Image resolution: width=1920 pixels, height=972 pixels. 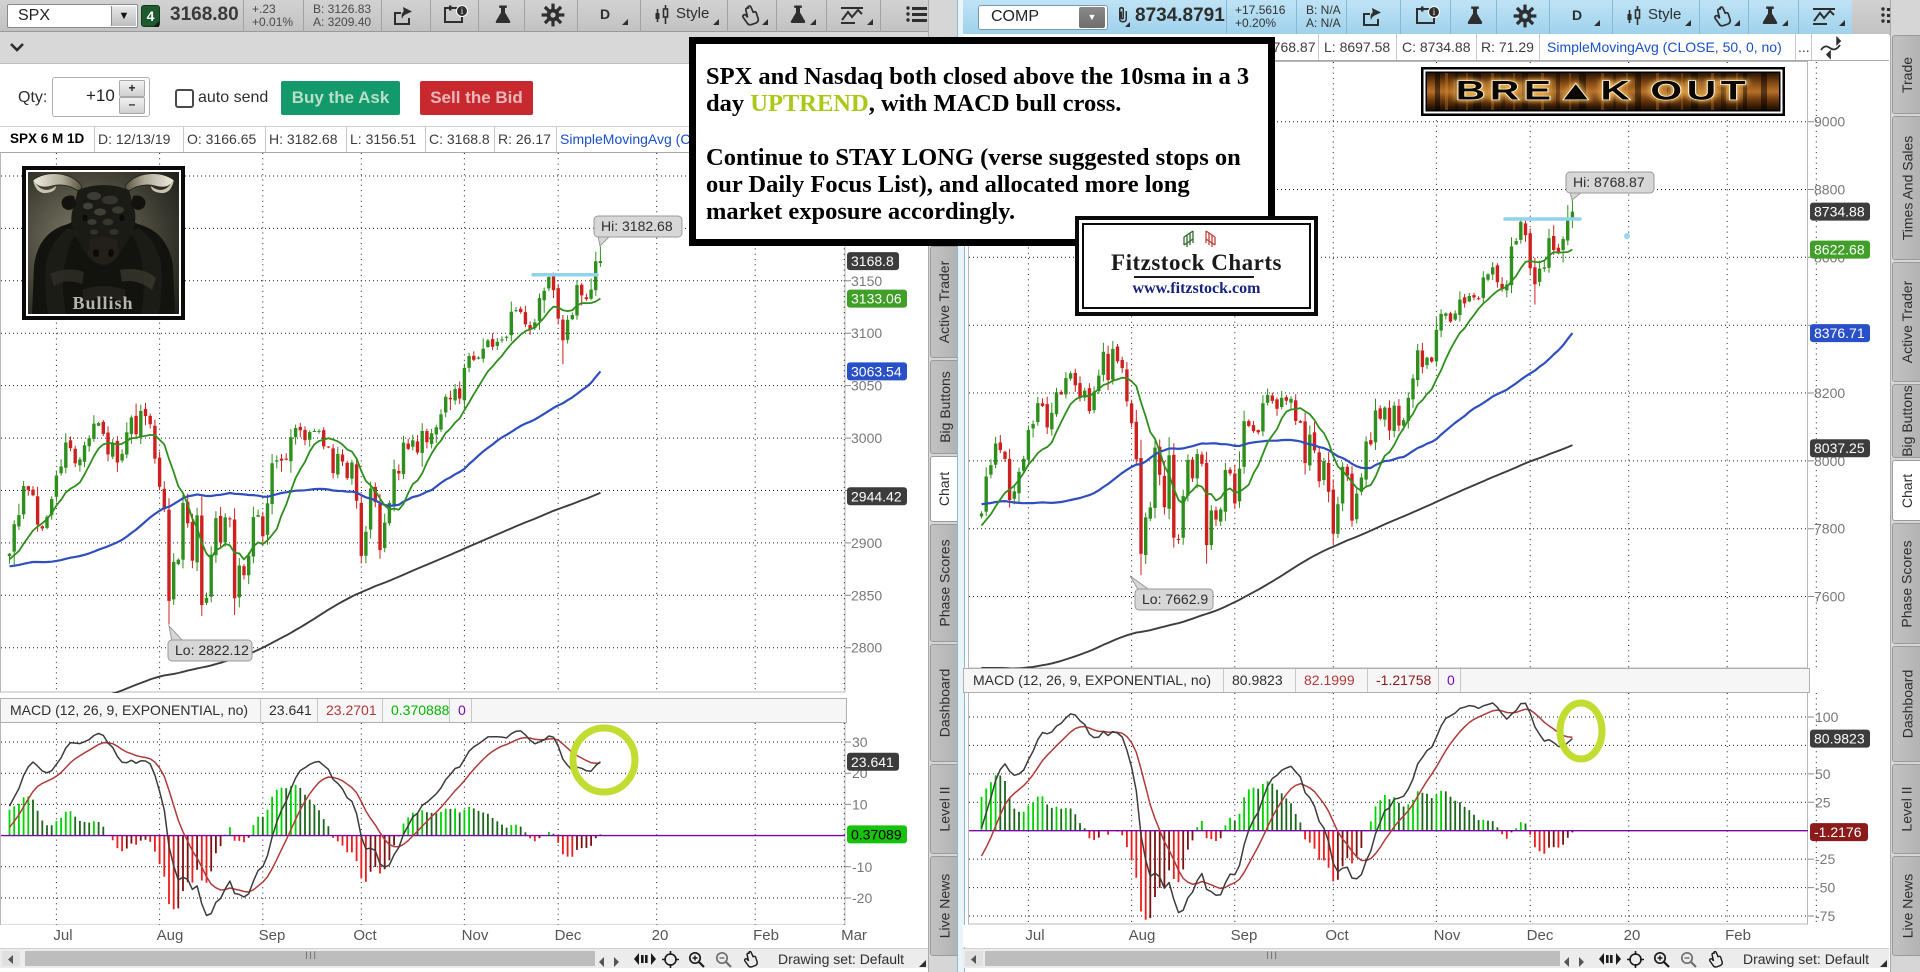 I want to click on svg-text: 0.37089, so click(x=876, y=834).